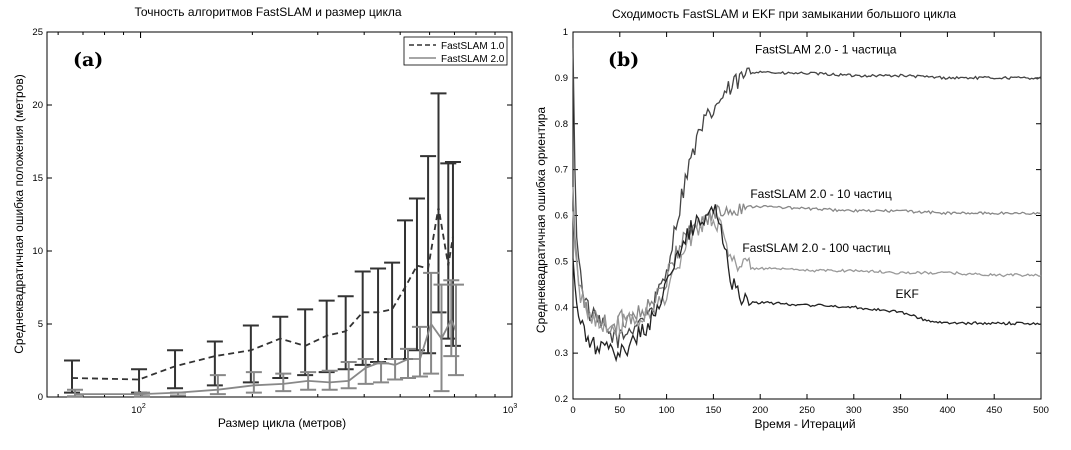  What do you see at coordinates (561, 216) in the screenshot?
I see `y-tick-label: 0.6` at bounding box center [561, 216].